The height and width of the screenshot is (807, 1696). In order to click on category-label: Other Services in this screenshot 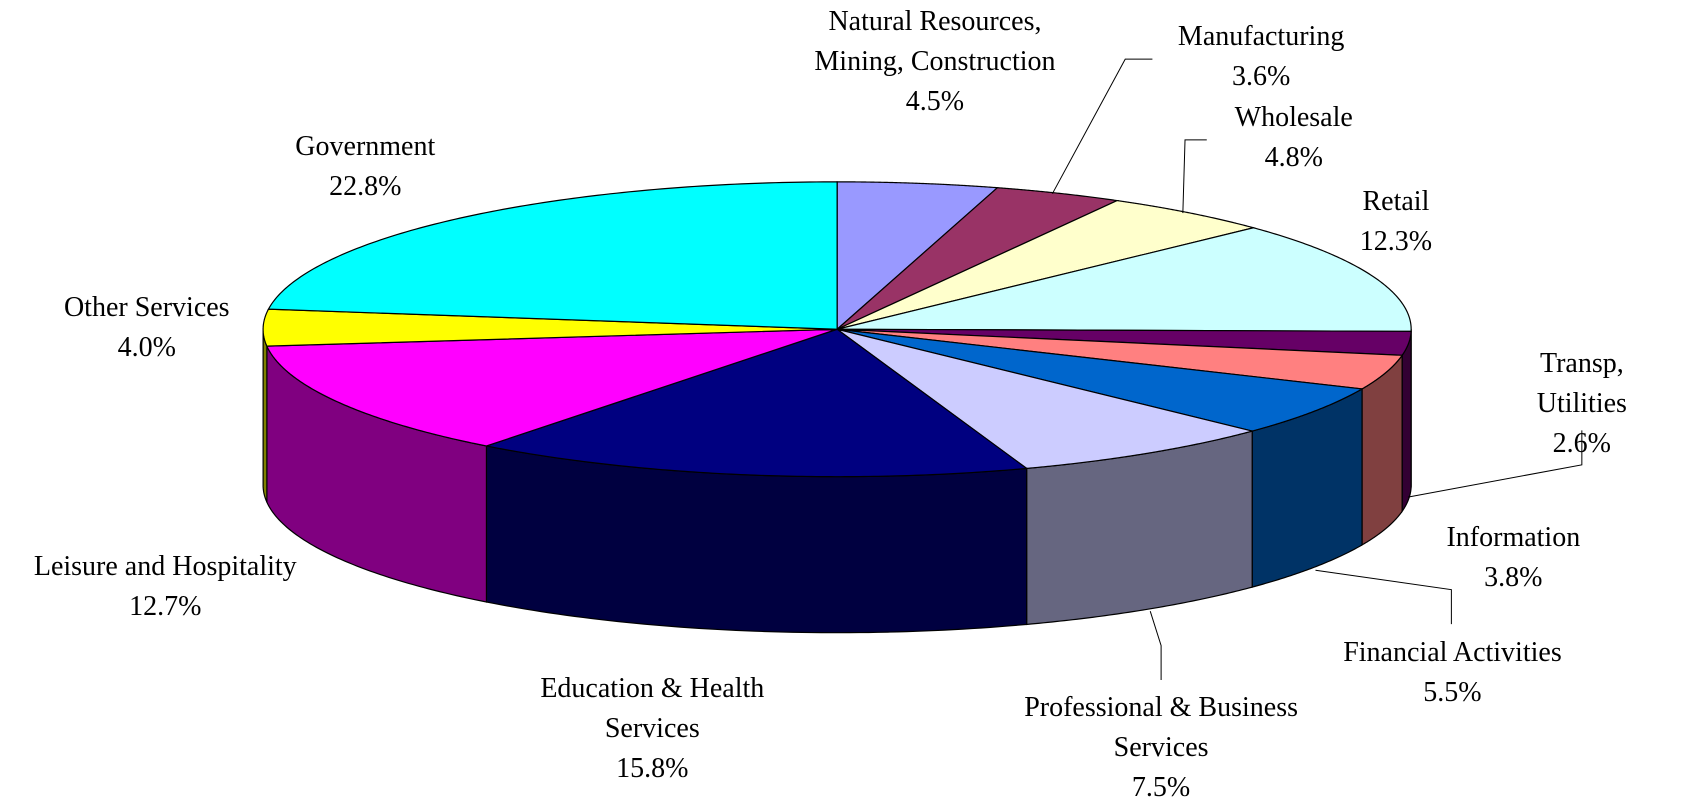, I will do `click(146, 307)`.